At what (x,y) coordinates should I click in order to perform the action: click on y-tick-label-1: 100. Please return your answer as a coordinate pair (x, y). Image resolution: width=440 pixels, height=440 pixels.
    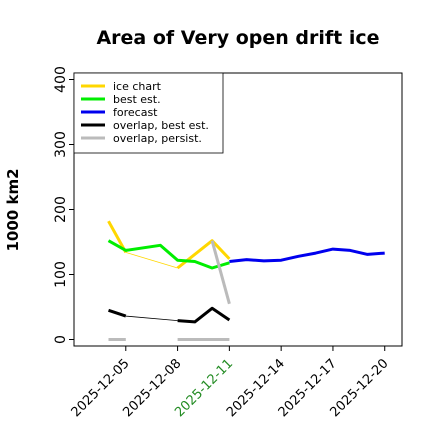
    Looking at the image, I should click on (61, 274).